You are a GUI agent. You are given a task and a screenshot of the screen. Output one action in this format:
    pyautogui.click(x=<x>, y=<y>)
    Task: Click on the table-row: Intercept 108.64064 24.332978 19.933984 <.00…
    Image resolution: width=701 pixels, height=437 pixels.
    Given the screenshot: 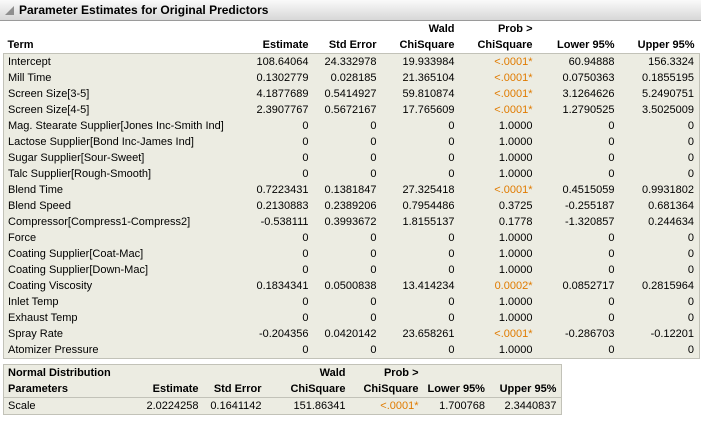 What is the action you would take?
    pyautogui.click(x=351, y=61)
    